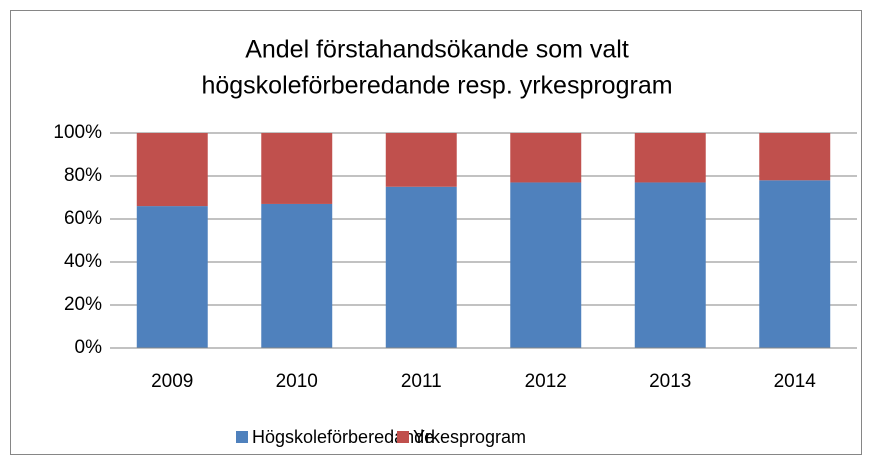 The width and height of the screenshot is (874, 466). I want to click on x-tick-label: 2010, so click(297, 381).